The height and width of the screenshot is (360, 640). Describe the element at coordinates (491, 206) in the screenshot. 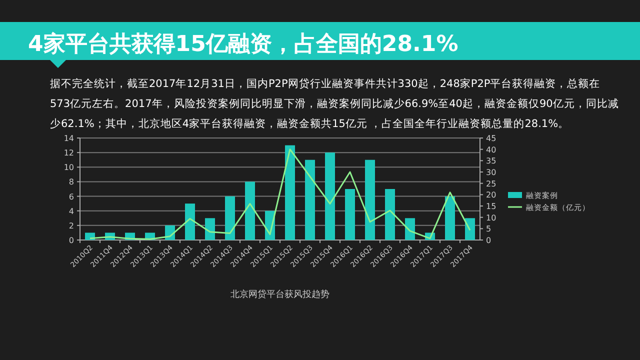

I see `y2-tick-label: 15` at that location.